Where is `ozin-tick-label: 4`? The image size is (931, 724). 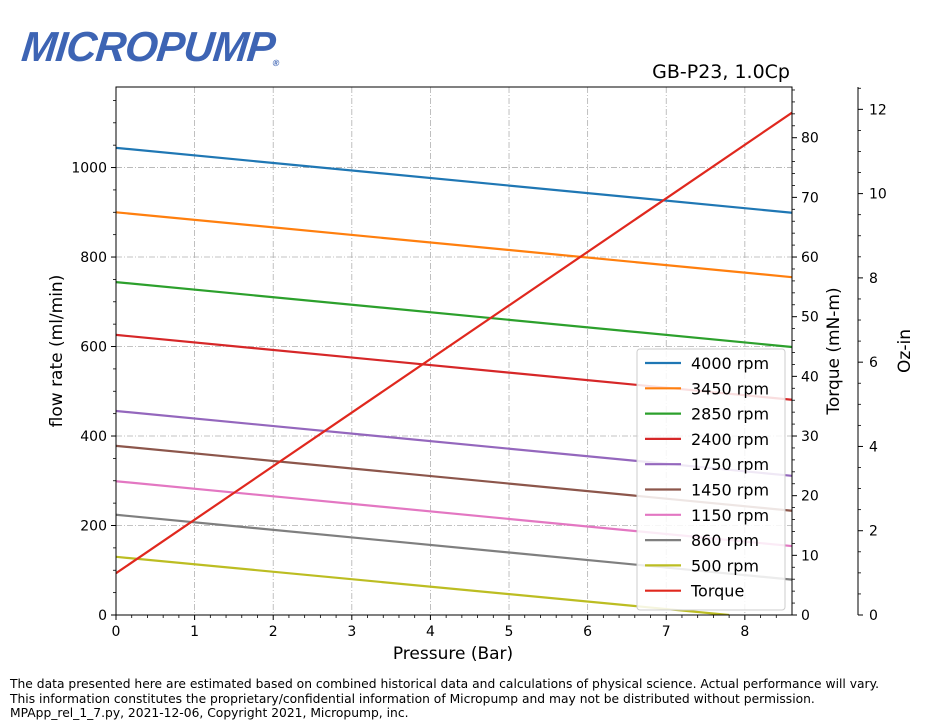
ozin-tick-label: 4 is located at coordinates (873, 447).